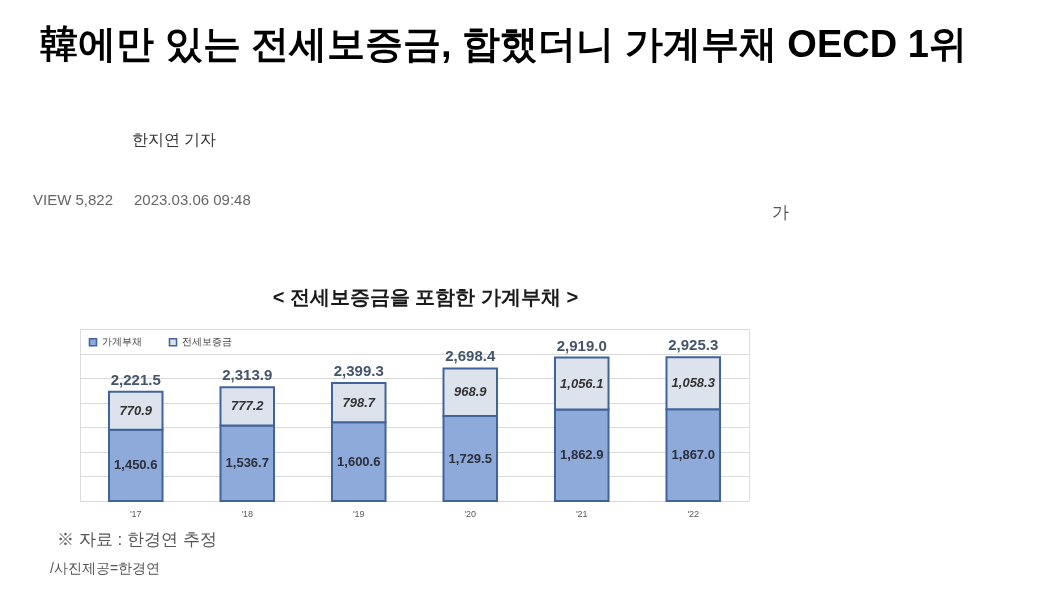 This screenshot has width=1060, height=601. Describe the element at coordinates (105, 568) in the screenshot. I see `text: /사진제공=한경연` at that location.